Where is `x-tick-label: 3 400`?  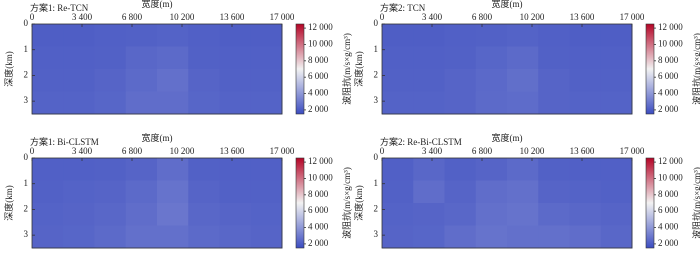 x-tick-label: 3 400 is located at coordinates (432, 17).